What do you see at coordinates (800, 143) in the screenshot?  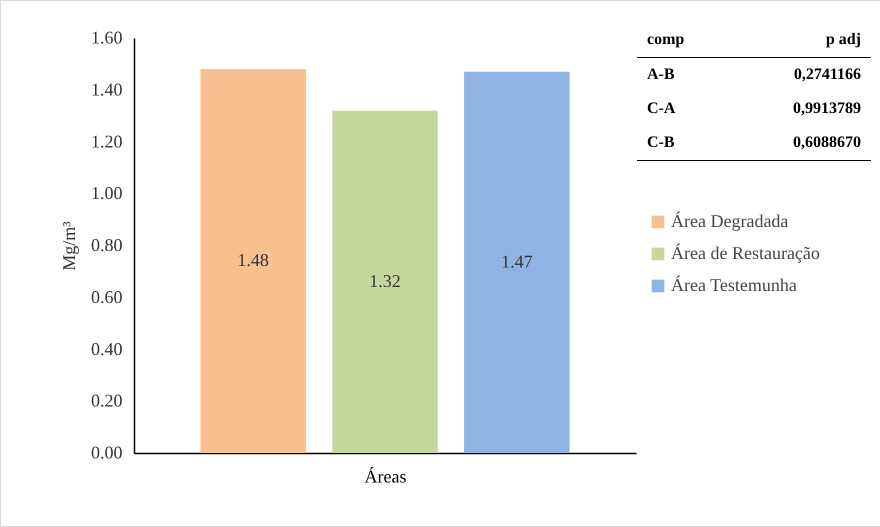 I see `text: 0,6088670` at bounding box center [800, 143].